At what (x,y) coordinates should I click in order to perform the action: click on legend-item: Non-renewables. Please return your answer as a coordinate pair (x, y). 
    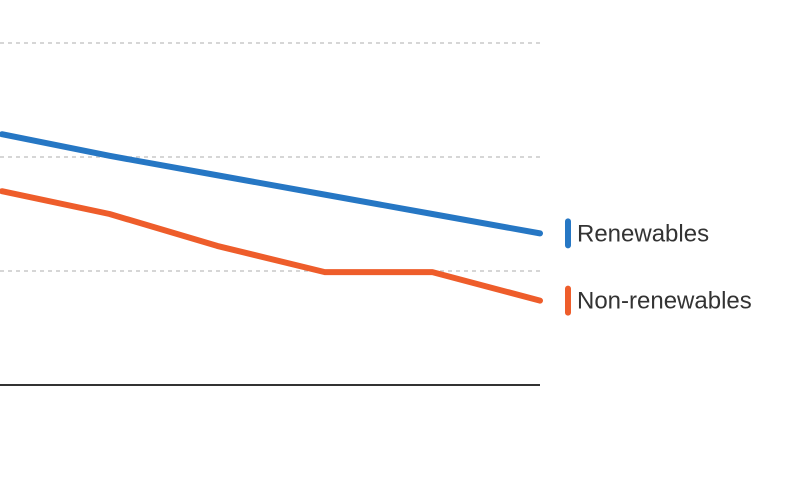
    Looking at the image, I should click on (658, 300).